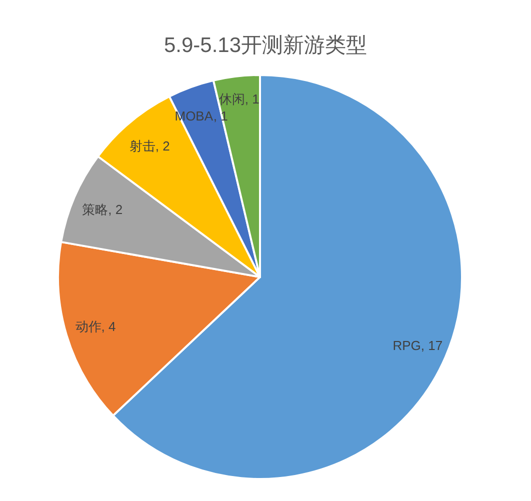 This screenshot has height=501, width=531. I want to click on title: 5.9-5.13开测新游类型, so click(266, 45).